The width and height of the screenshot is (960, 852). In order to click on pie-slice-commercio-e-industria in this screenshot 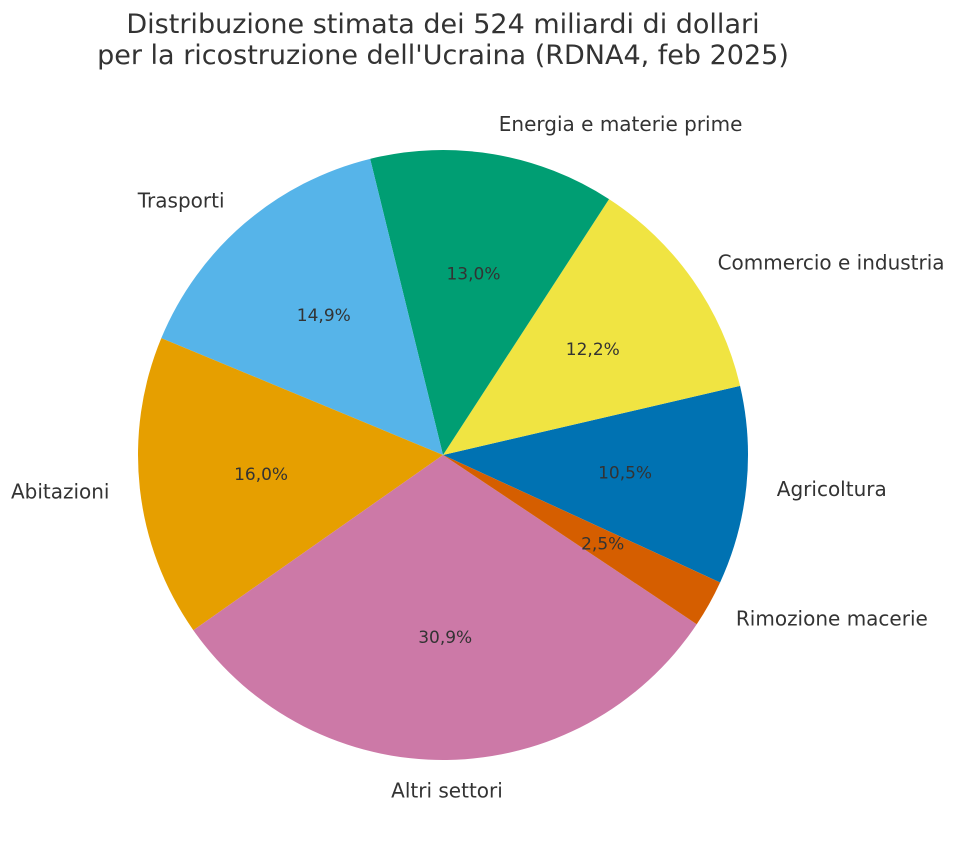, I will do `click(592, 327)`.